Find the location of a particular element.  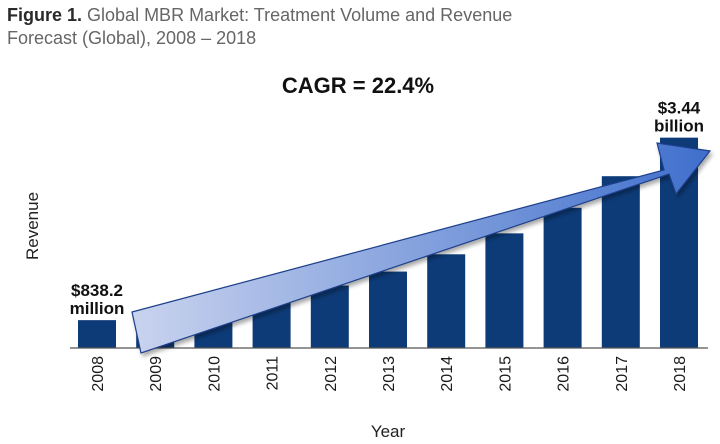

x-tick-2013: 2013 is located at coordinates (389, 374).